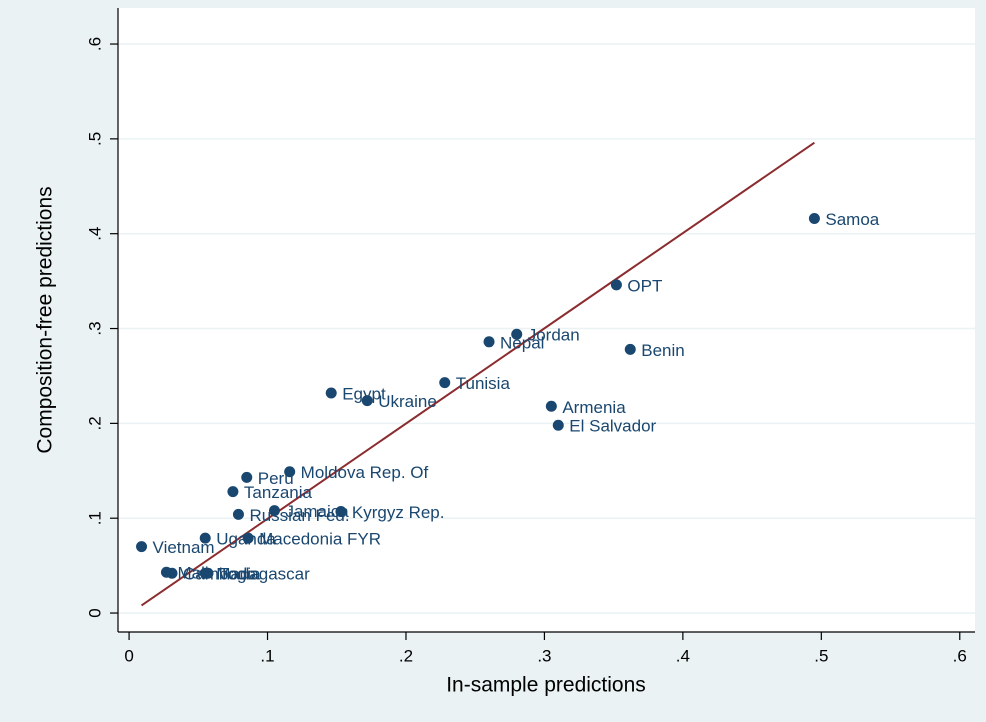  What do you see at coordinates (94, 612) in the screenshot?
I see `y-tick-label: 0` at bounding box center [94, 612].